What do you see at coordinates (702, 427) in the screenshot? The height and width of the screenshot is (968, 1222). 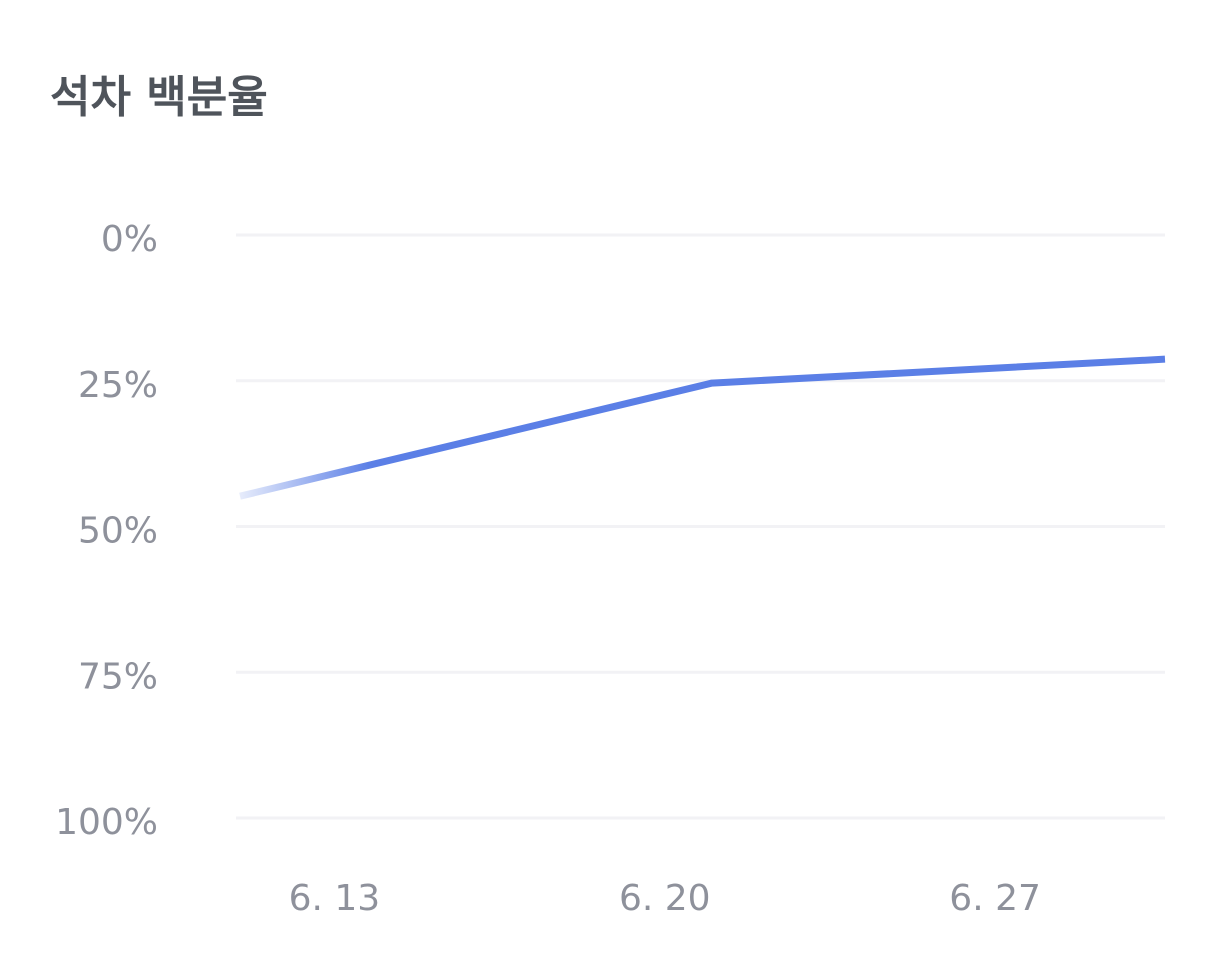 I see `data-line` at bounding box center [702, 427].